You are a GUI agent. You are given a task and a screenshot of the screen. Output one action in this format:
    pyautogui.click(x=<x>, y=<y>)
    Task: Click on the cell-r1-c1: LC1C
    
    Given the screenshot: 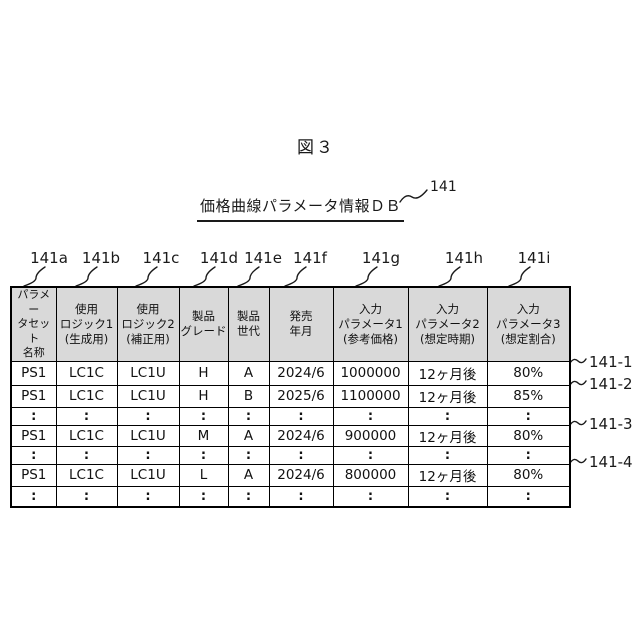 What is the action you would take?
    pyautogui.click(x=86, y=396)
    